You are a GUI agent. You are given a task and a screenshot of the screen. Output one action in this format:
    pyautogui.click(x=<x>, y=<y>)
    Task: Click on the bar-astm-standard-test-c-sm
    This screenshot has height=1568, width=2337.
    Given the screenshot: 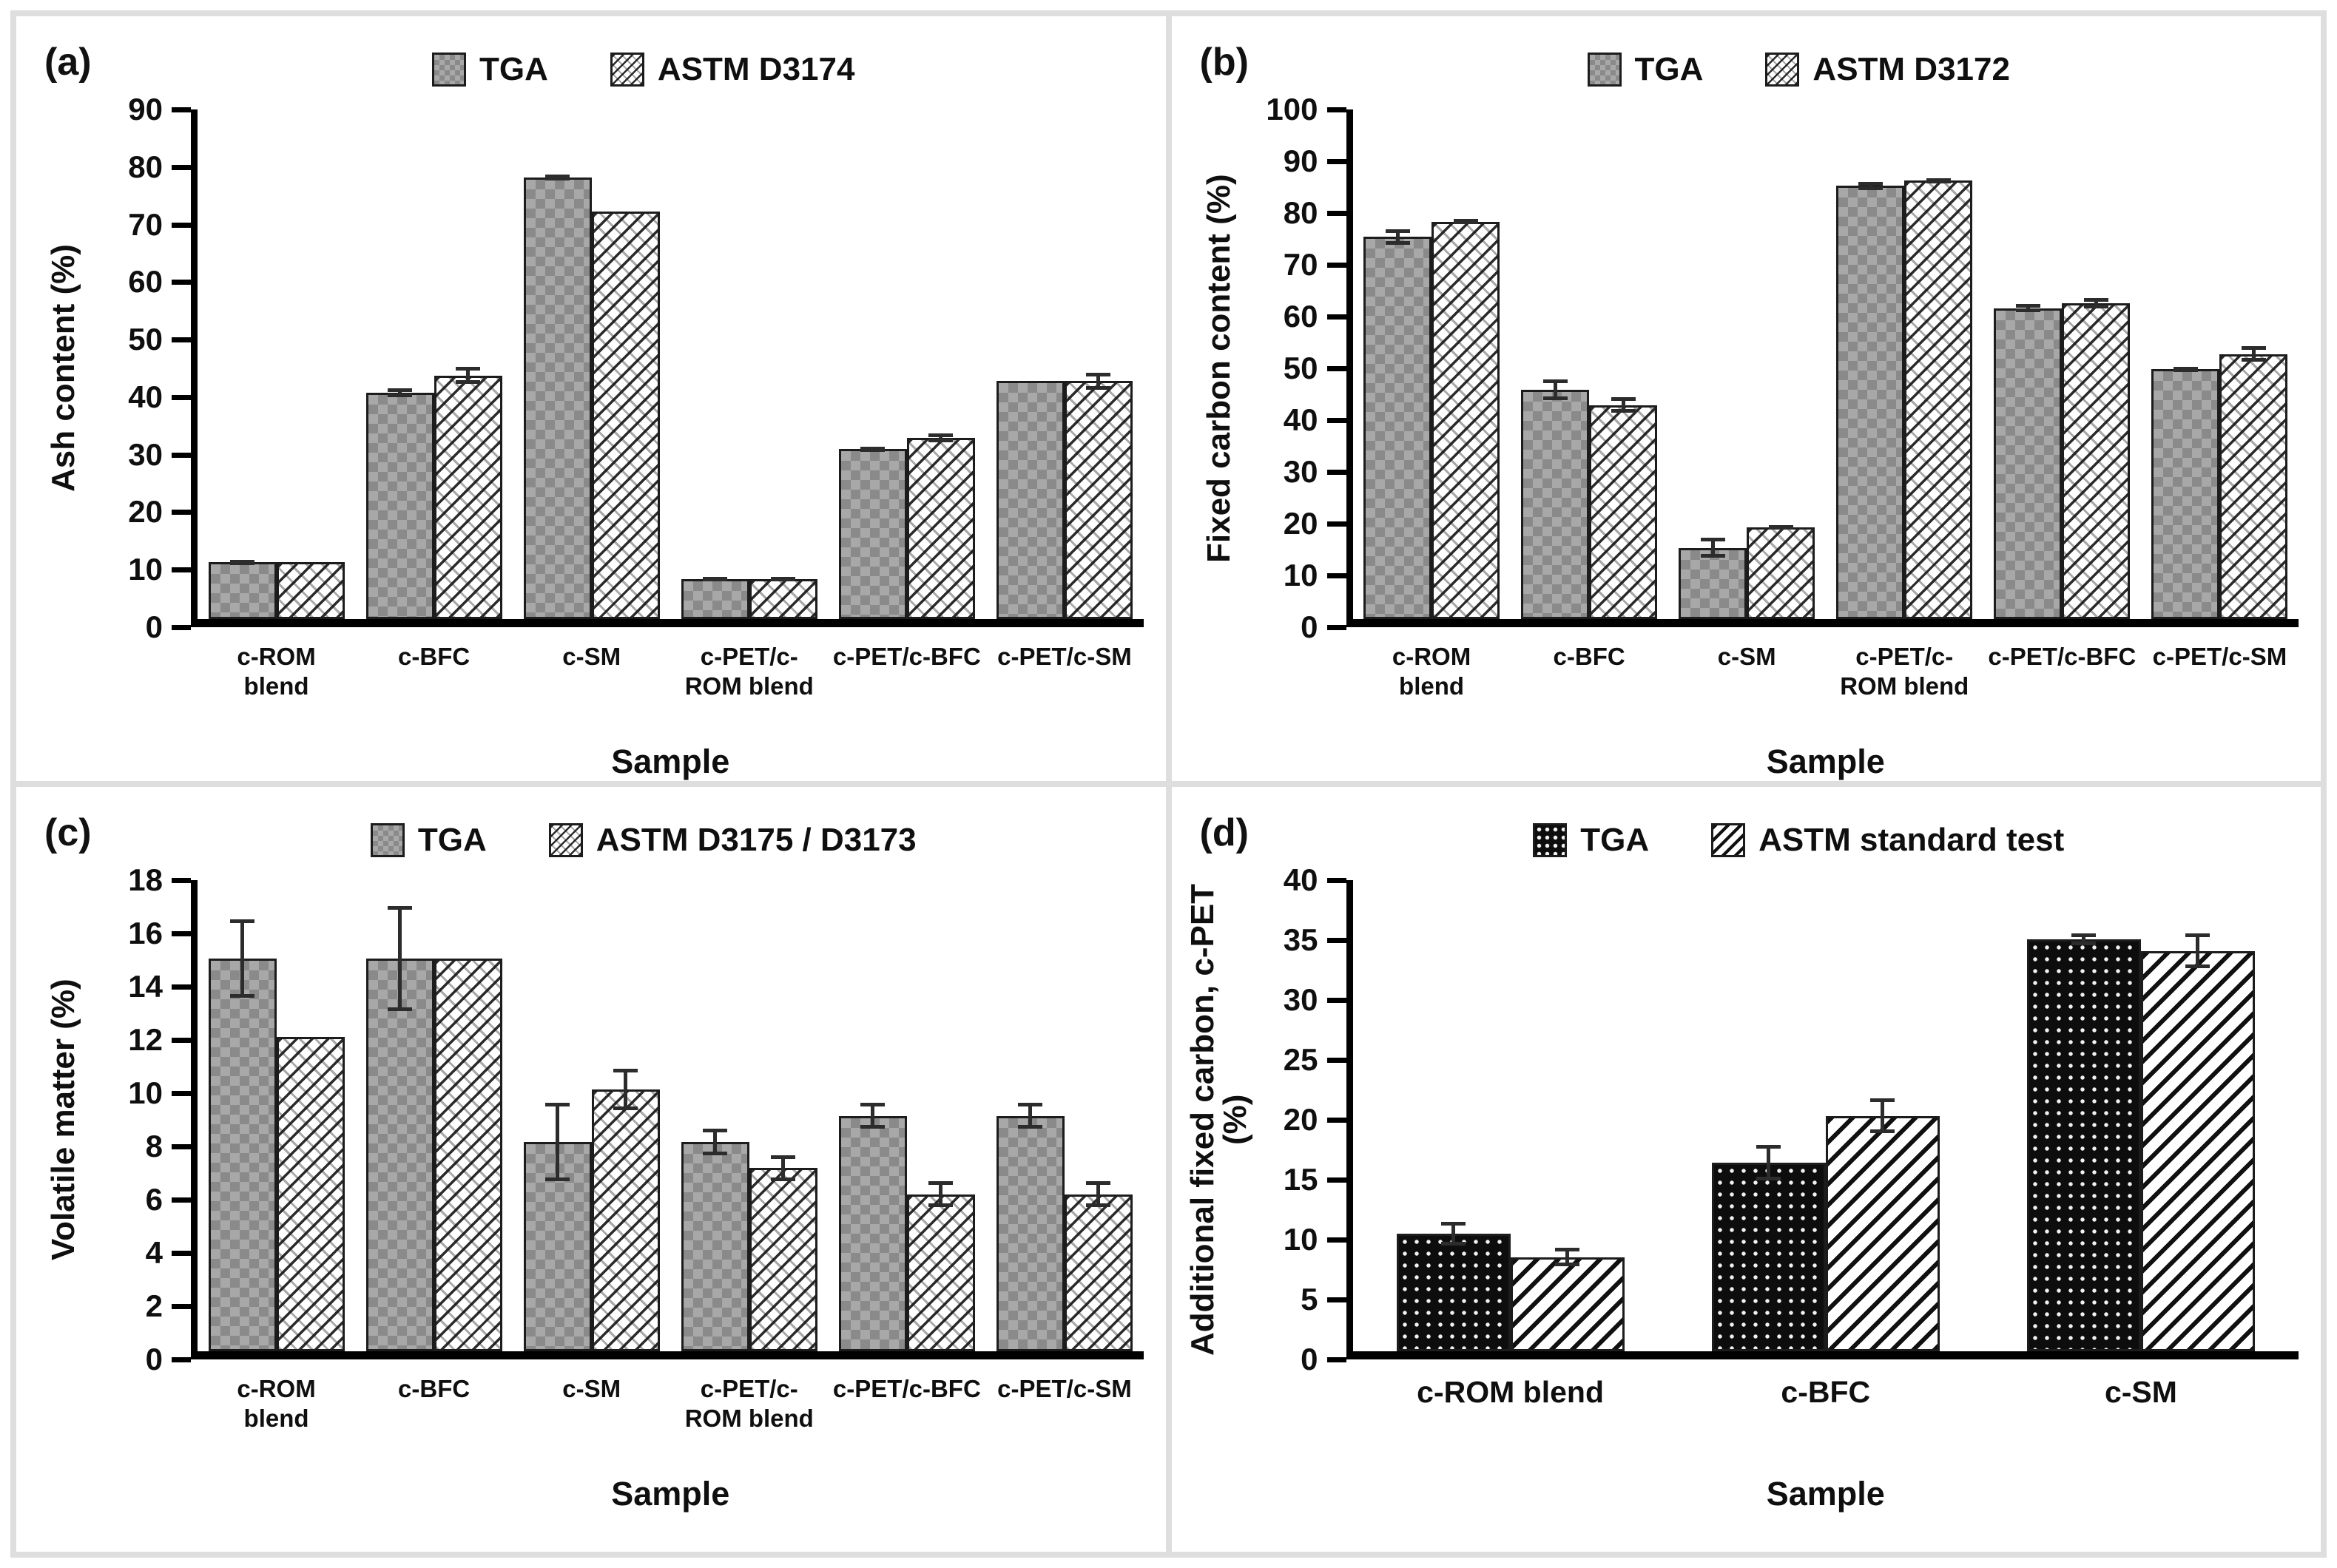 What is the action you would take?
    pyautogui.click(x=2198, y=1150)
    